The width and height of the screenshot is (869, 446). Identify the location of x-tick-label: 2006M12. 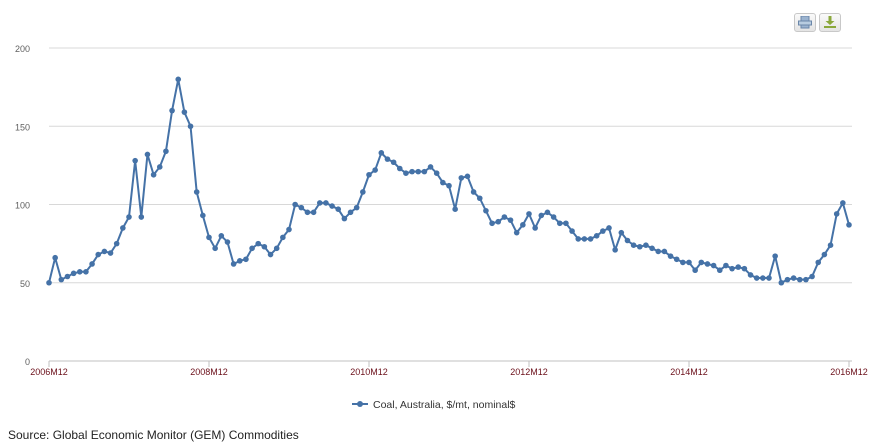
(49, 372).